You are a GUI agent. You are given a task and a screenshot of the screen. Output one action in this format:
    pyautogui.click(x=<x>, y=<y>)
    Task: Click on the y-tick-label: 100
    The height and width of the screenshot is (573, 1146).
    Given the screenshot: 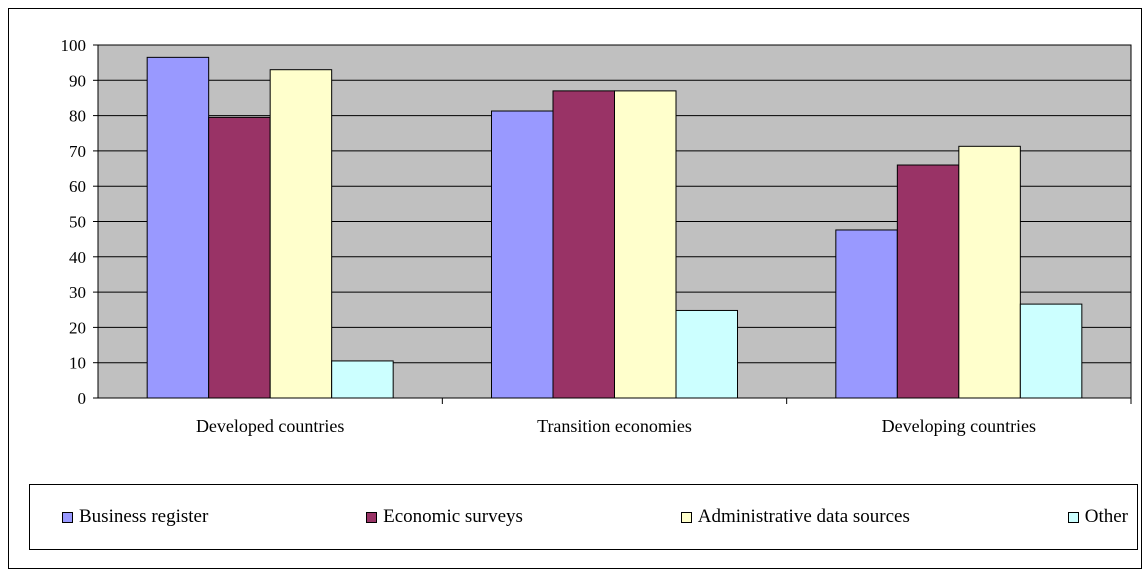 What is the action you would take?
    pyautogui.click(x=74, y=45)
    